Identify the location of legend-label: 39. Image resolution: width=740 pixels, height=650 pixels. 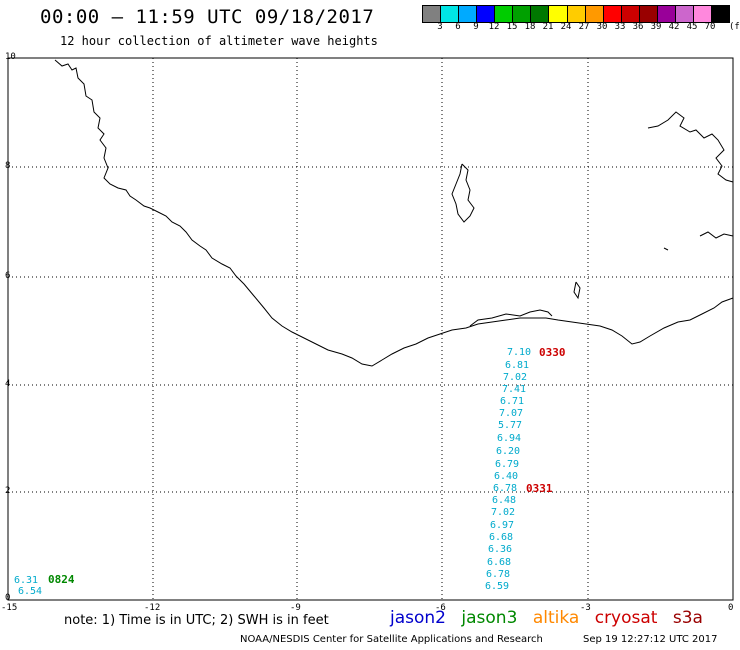
(656, 27).